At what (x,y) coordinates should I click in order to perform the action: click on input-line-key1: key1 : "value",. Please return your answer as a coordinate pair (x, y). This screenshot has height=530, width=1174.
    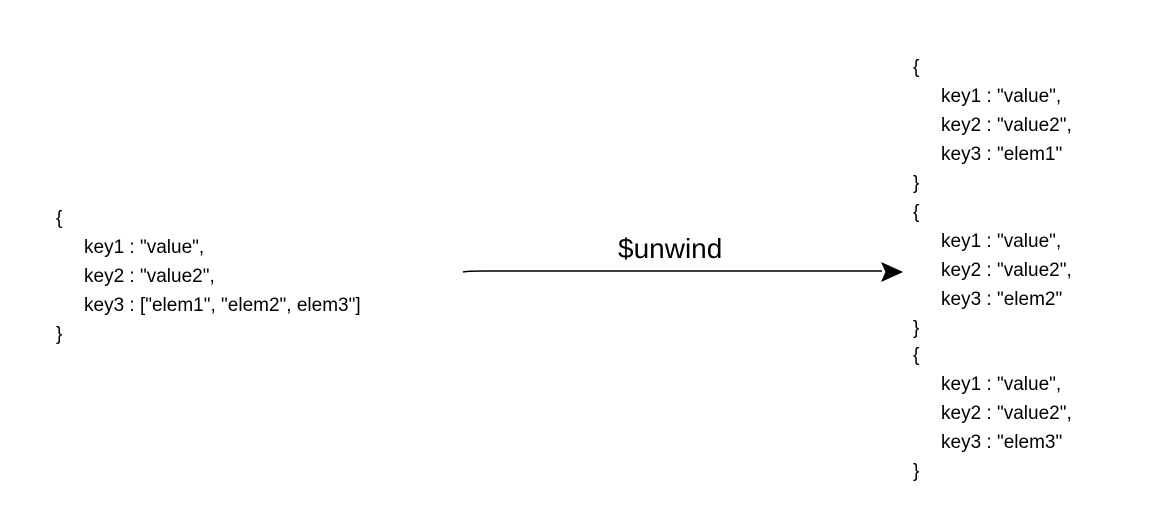
    Looking at the image, I should click on (144, 247).